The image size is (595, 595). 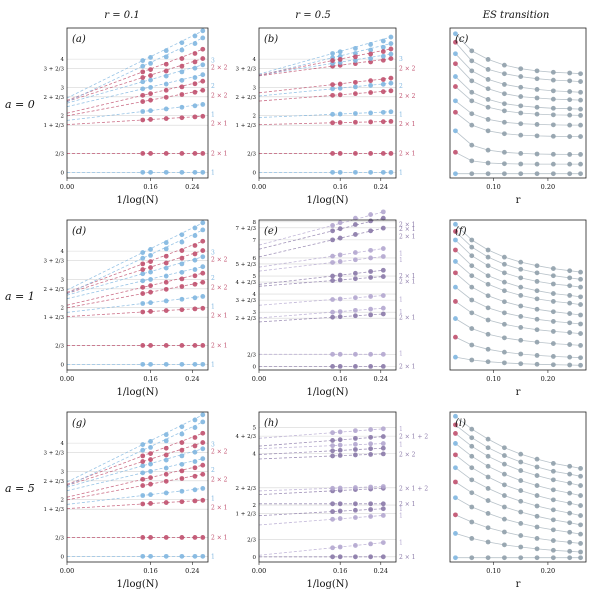 I want to click on series-line, so click(x=518, y=124).